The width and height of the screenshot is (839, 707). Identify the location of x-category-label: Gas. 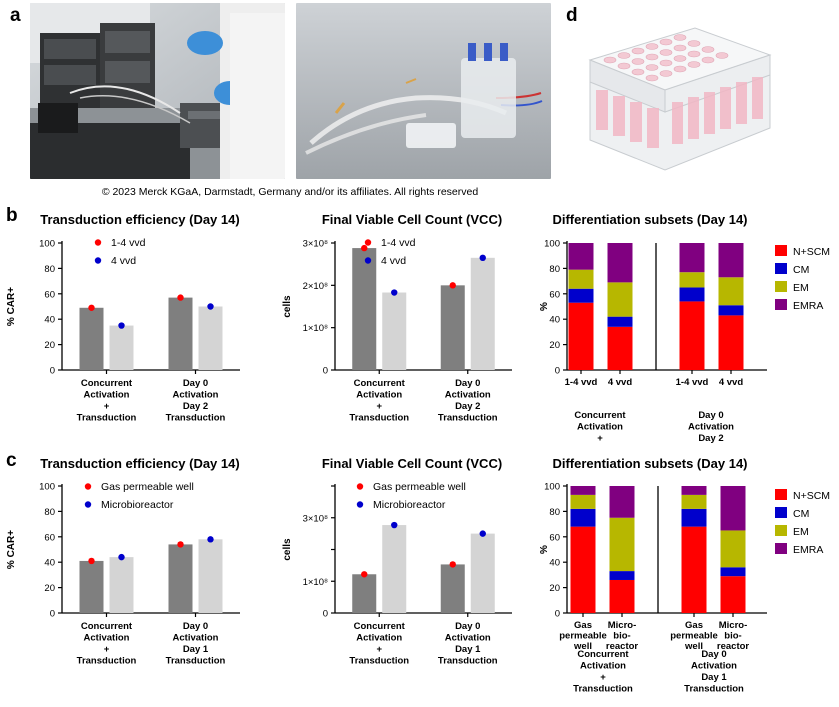
(694, 625).